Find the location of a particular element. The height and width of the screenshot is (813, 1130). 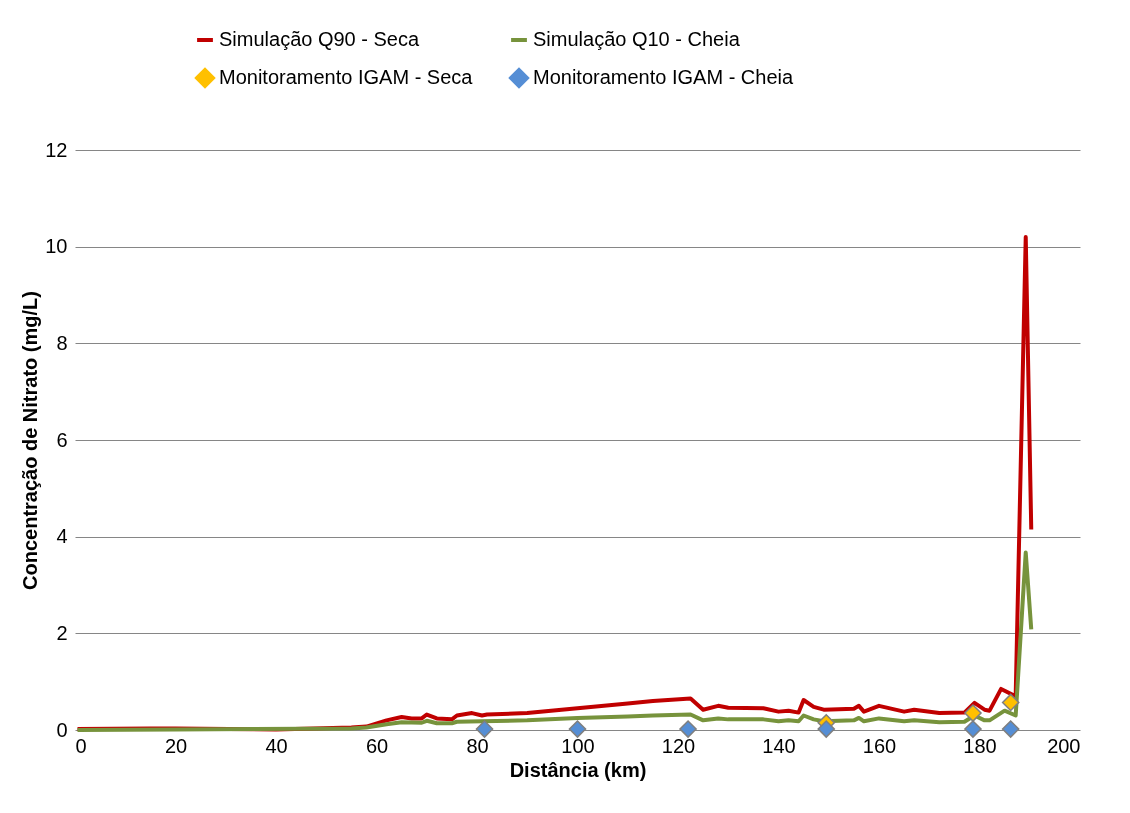

legend-label: Simulação Q10 - Cheia is located at coordinates (637, 39).